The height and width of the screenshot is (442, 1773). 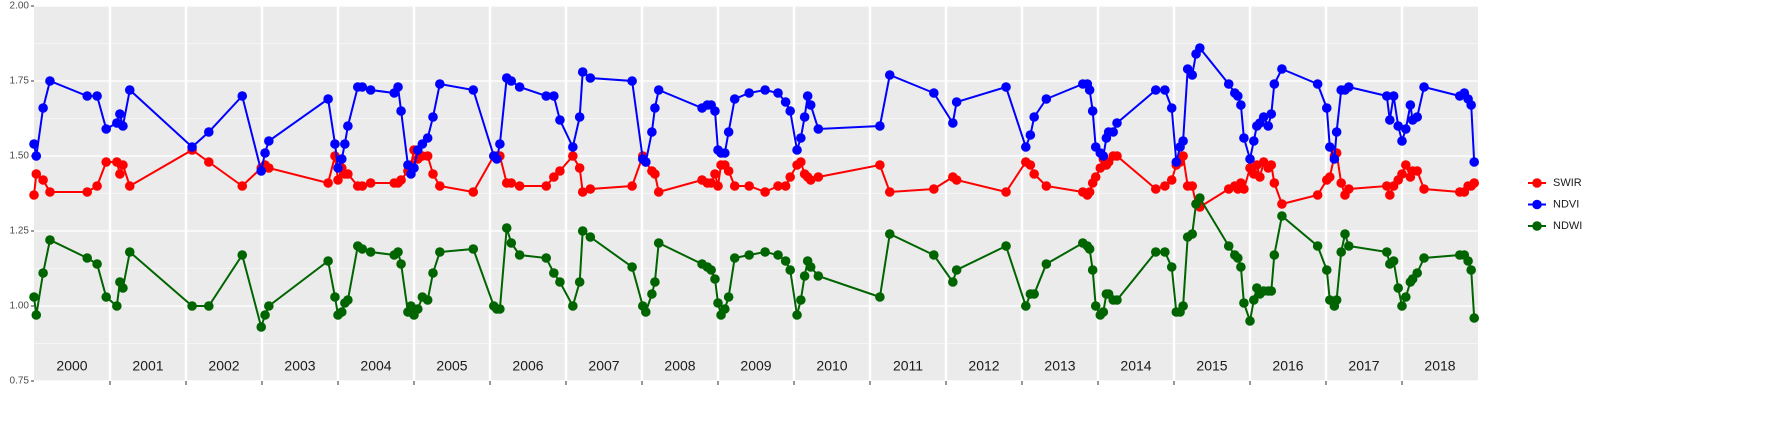 What do you see at coordinates (299, 366) in the screenshot?
I see `year-label: 2003` at bounding box center [299, 366].